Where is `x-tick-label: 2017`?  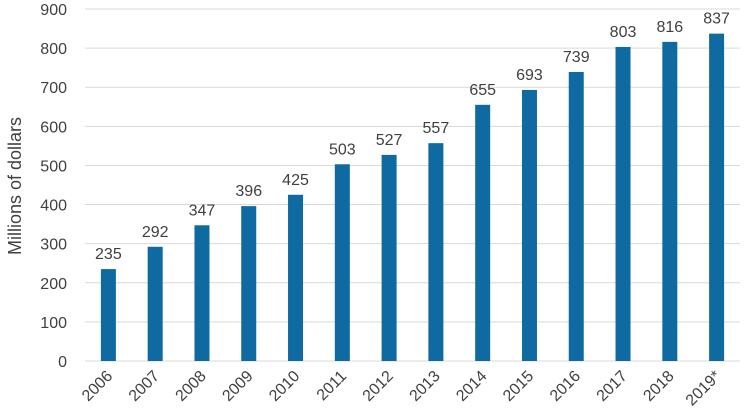 x-tick-label: 2017 is located at coordinates (612, 386).